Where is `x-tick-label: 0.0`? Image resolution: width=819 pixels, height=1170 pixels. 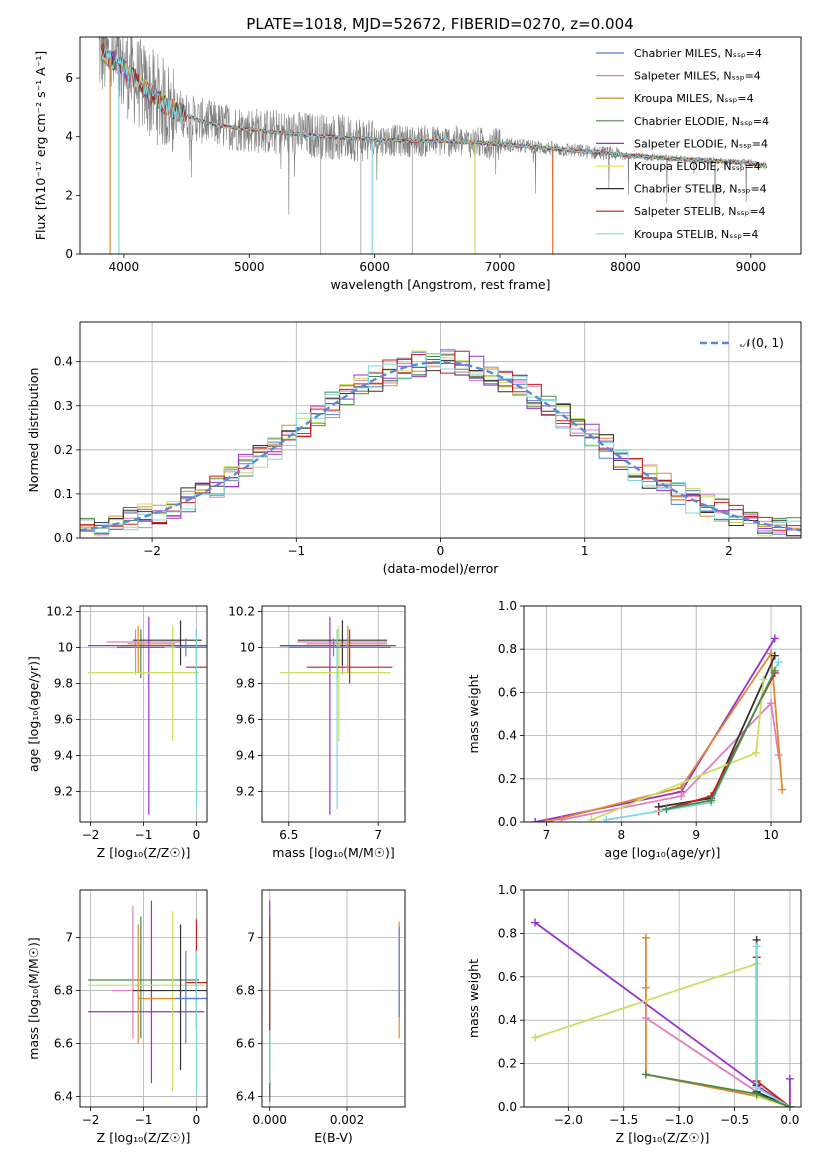
x-tick-label: 0.0 is located at coordinates (789, 1120).